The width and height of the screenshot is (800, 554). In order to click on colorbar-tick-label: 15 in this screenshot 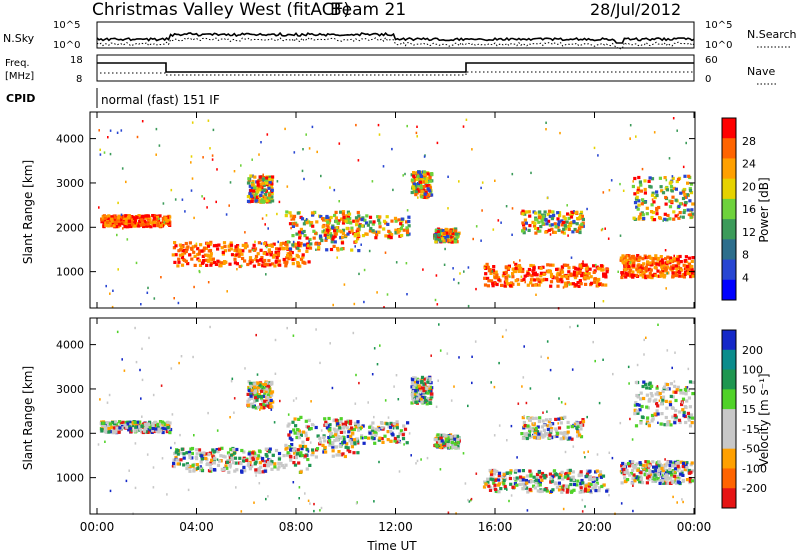, I will do `click(749, 409)`.